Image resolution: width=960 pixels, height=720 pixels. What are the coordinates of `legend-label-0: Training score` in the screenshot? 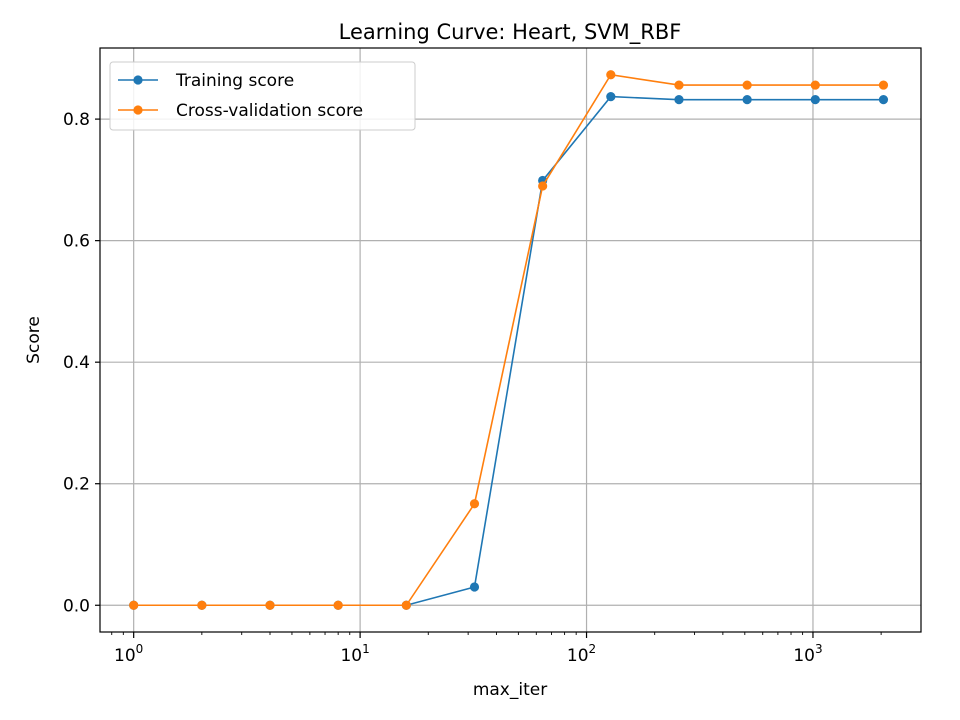 It's located at (234, 81).